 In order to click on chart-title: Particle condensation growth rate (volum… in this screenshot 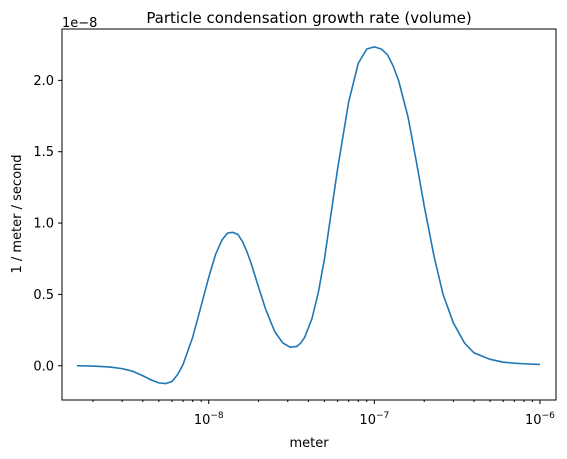, I will do `click(308, 18)`.